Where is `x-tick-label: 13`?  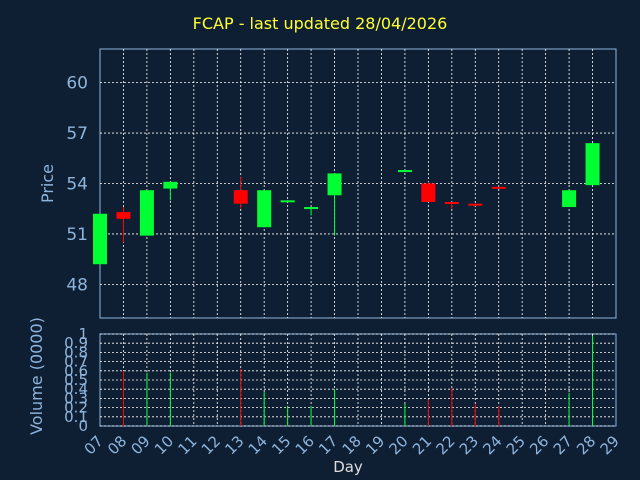 x-tick-label: 13 is located at coordinates (234, 445).